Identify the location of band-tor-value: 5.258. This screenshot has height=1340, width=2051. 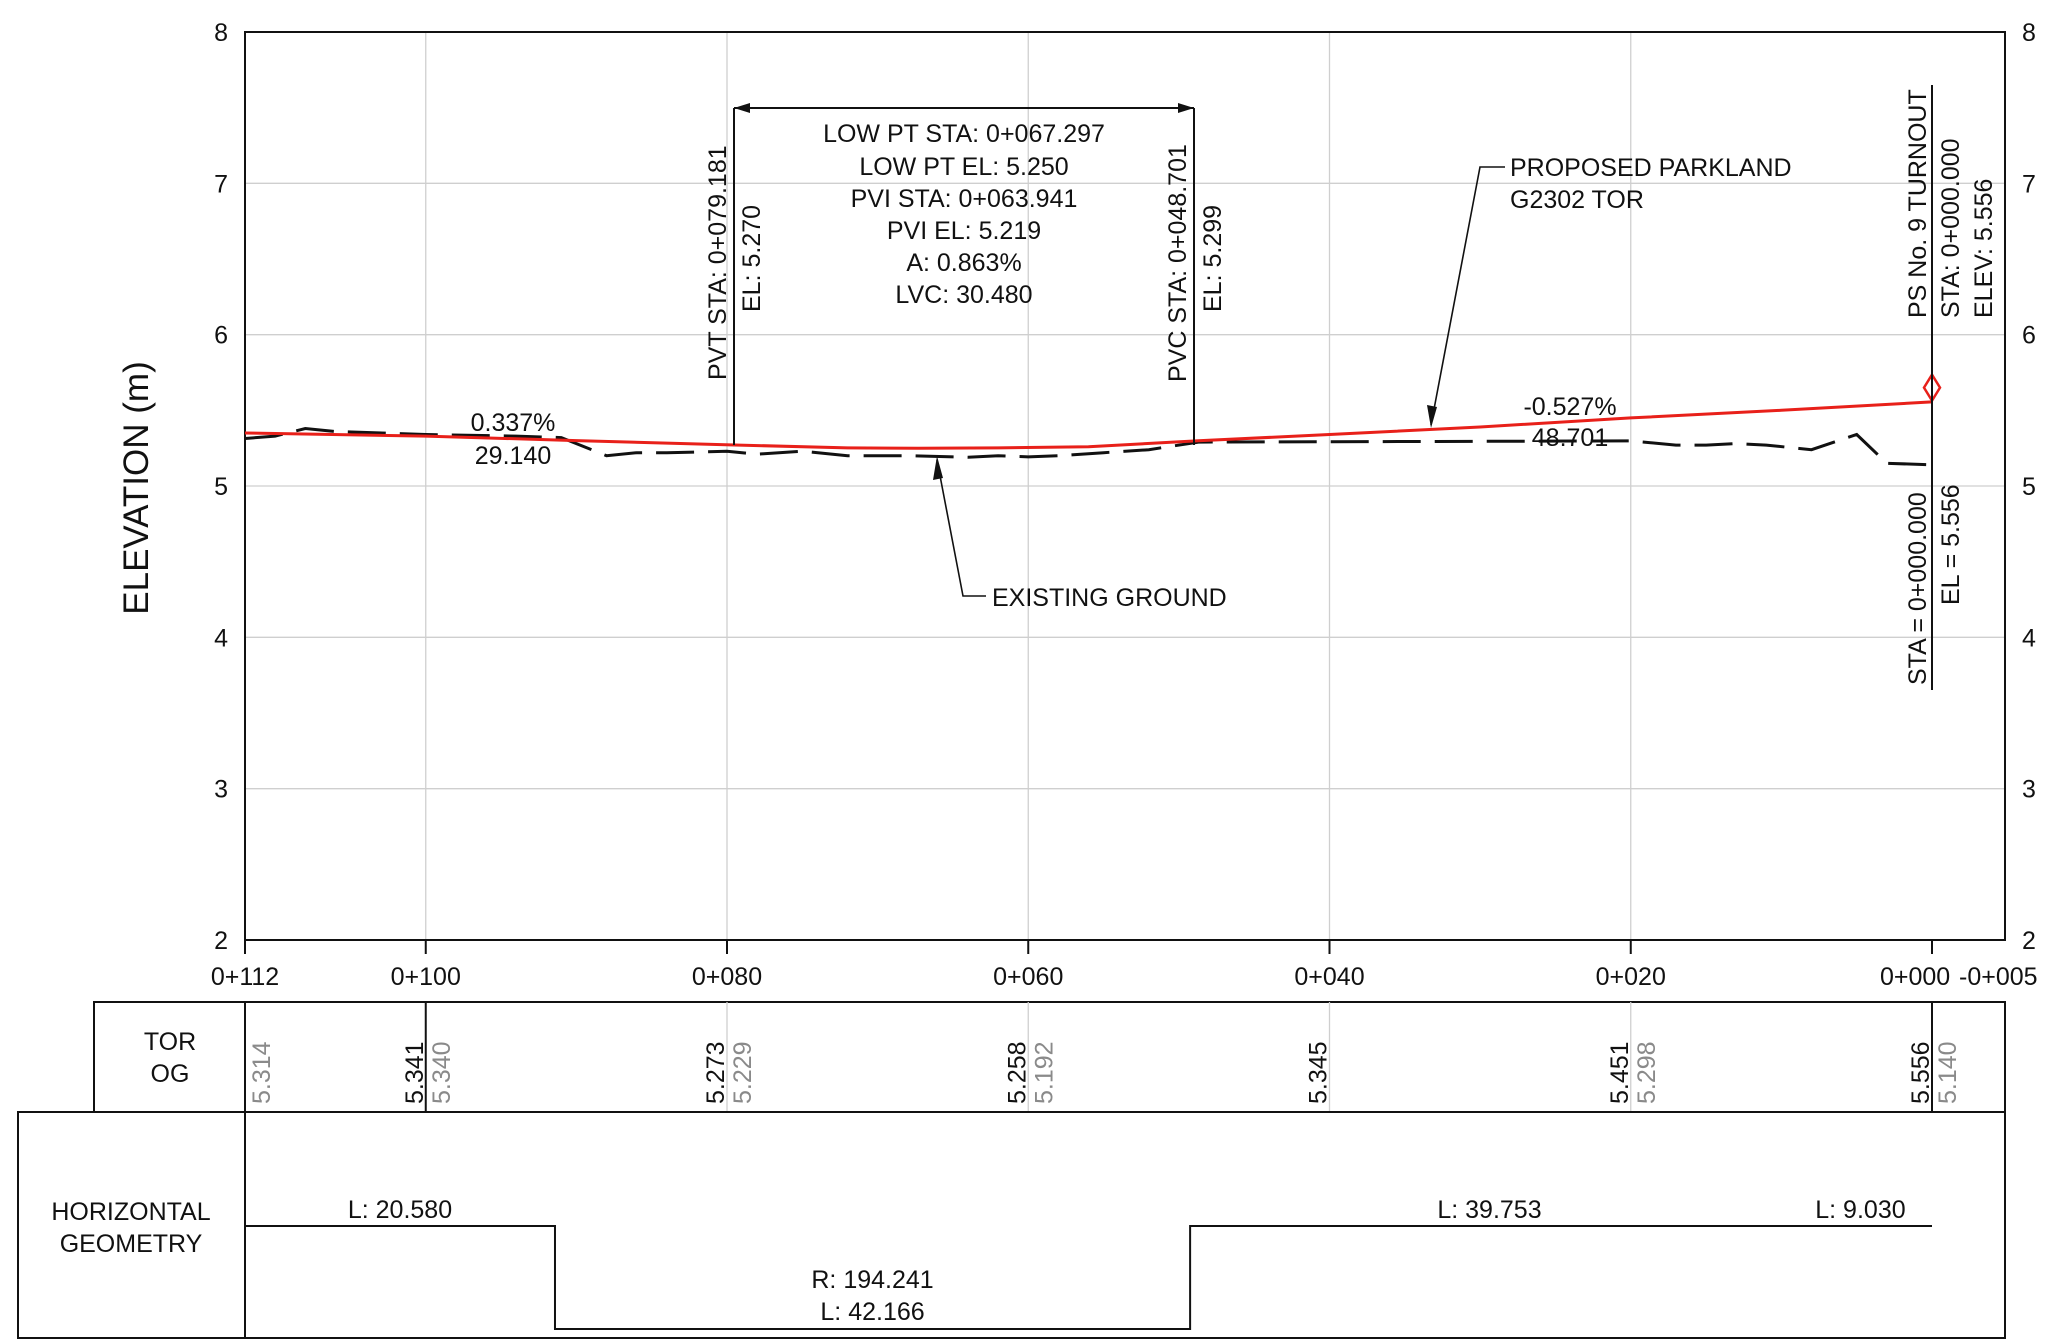
(1017, 1072).